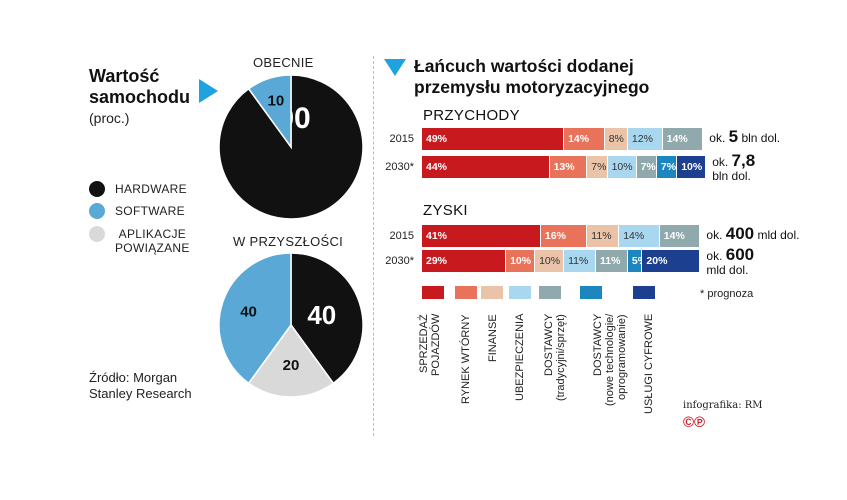 This screenshot has height=500, width=847. Describe the element at coordinates (568, 167) in the screenshot. I see `bar-segment: 13%` at that location.